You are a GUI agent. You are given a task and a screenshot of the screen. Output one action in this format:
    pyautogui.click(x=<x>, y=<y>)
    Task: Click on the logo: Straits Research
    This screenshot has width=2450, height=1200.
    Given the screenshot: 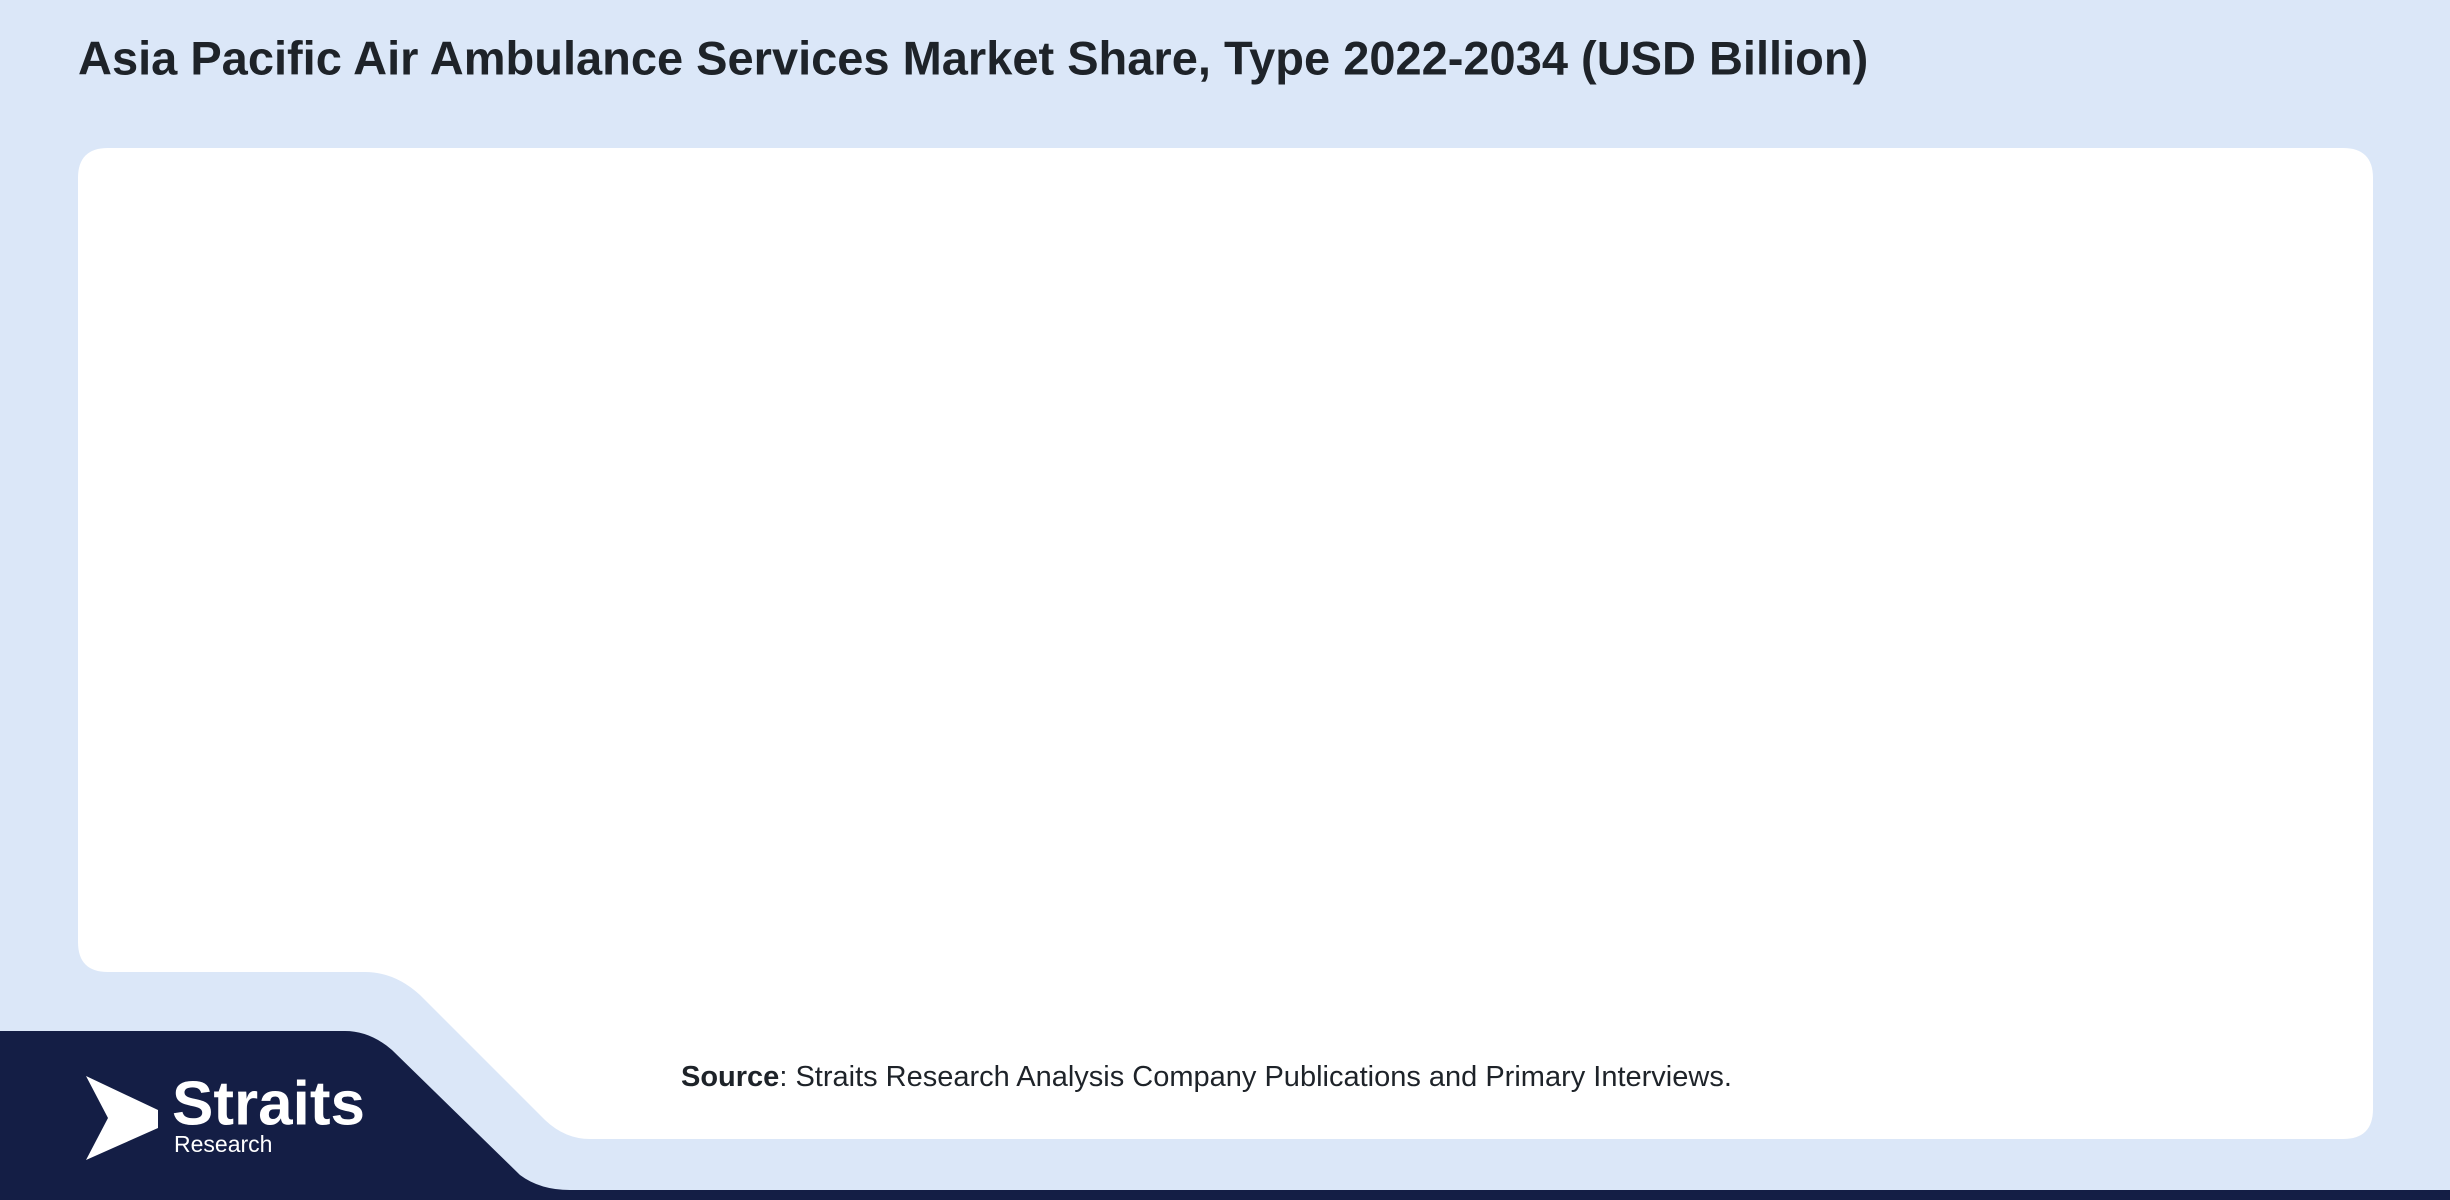 What is the action you would take?
    pyautogui.click(x=225, y=1114)
    